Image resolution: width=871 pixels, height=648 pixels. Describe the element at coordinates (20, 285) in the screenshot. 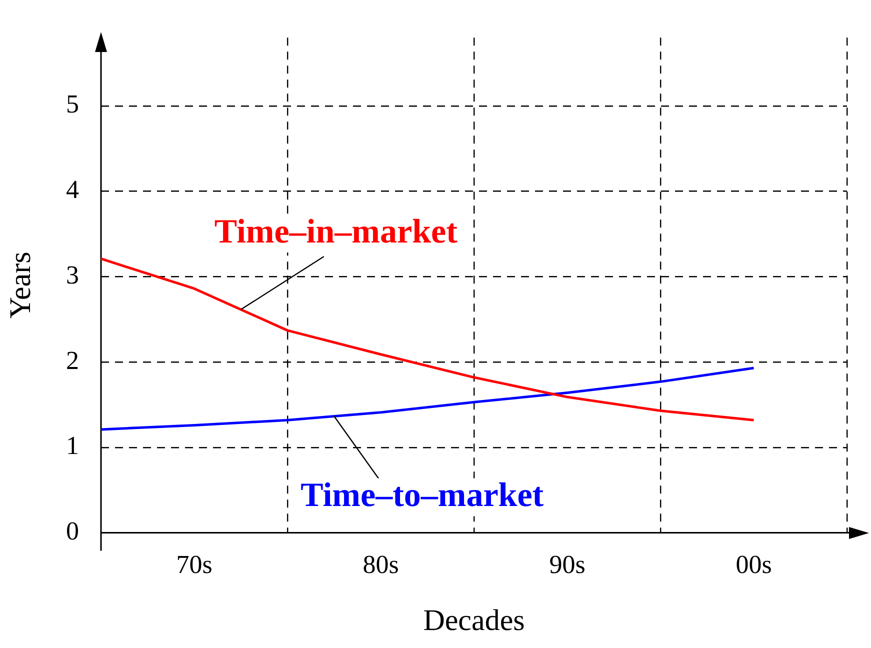

I see `y-axis-title: Years` at that location.